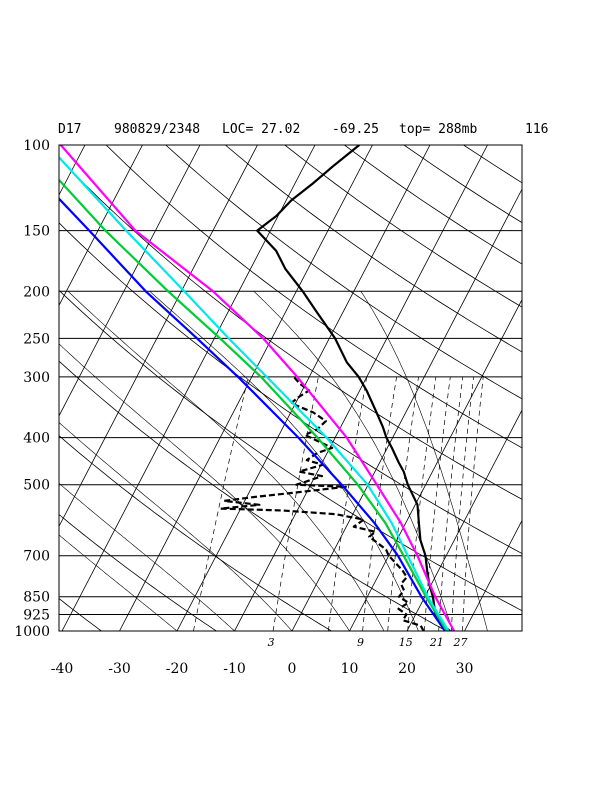 The width and height of the screenshot is (612, 792). I want to click on header-datetime: 980829/2348, so click(157, 129).